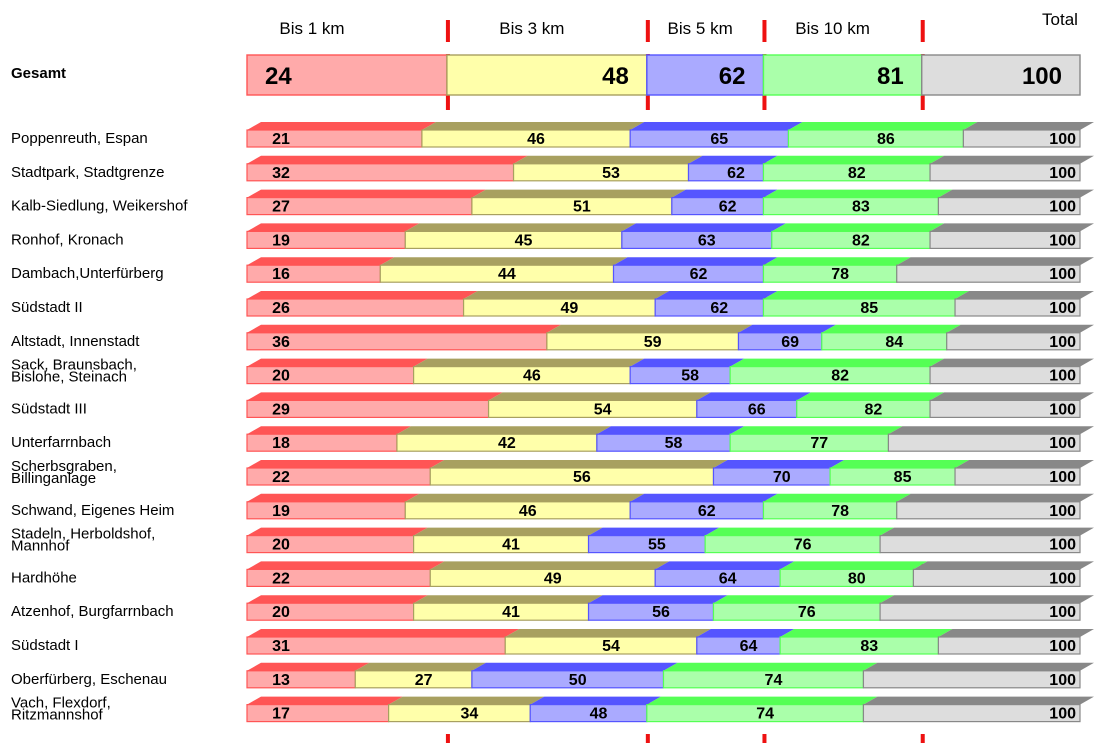 Image resolution: width=1104 pixels, height=743 pixels. Describe the element at coordinates (592, 408) in the screenshot. I see `row-s-dstadt-iii-bis-3-km-bar` at that location.